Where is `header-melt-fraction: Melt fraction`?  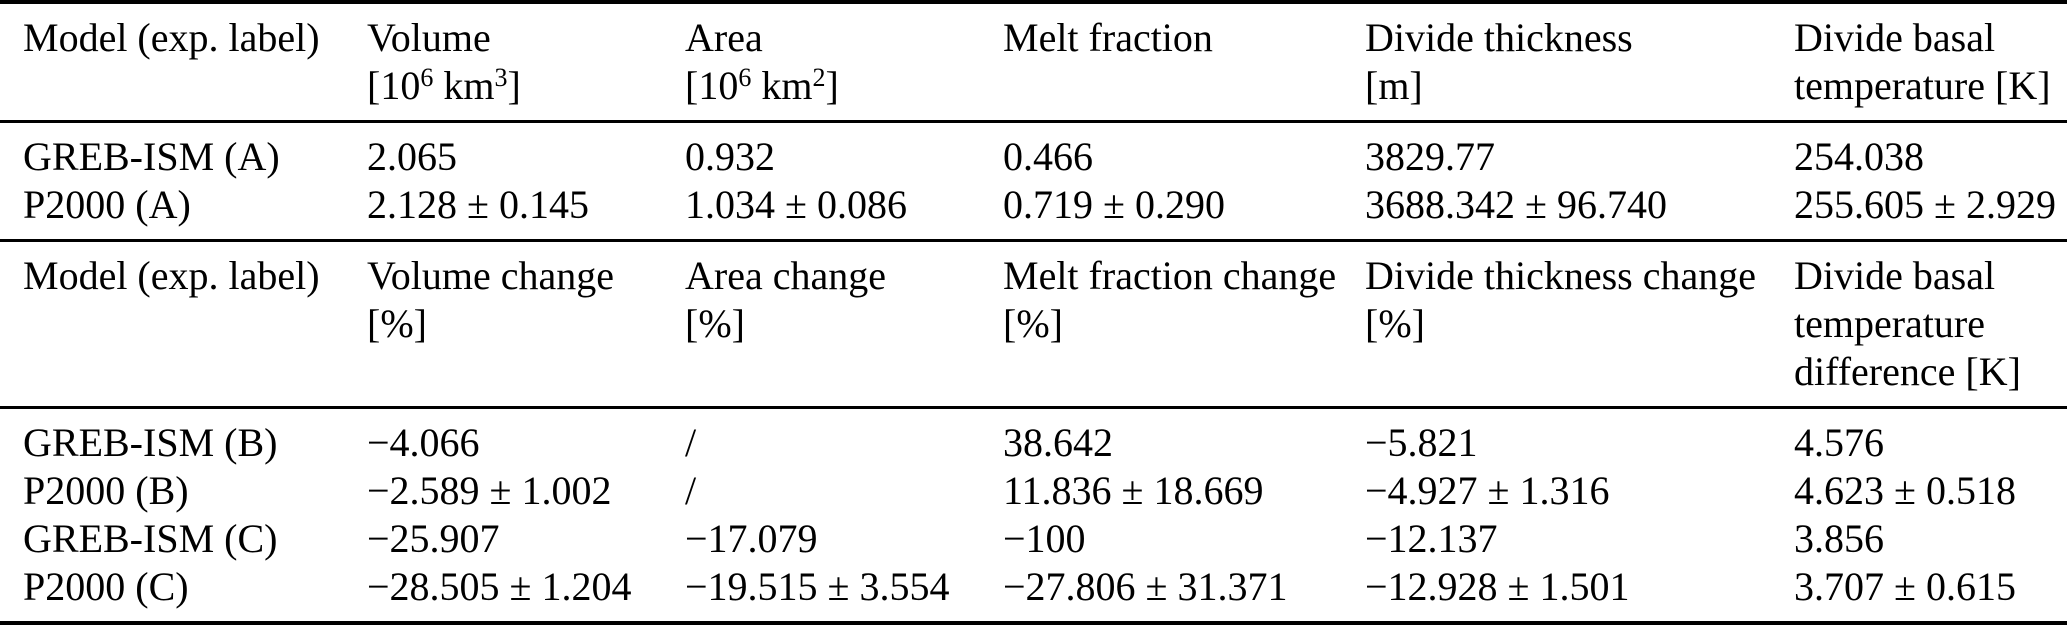
header-melt-fraction: Melt fraction is located at coordinates (1184, 38).